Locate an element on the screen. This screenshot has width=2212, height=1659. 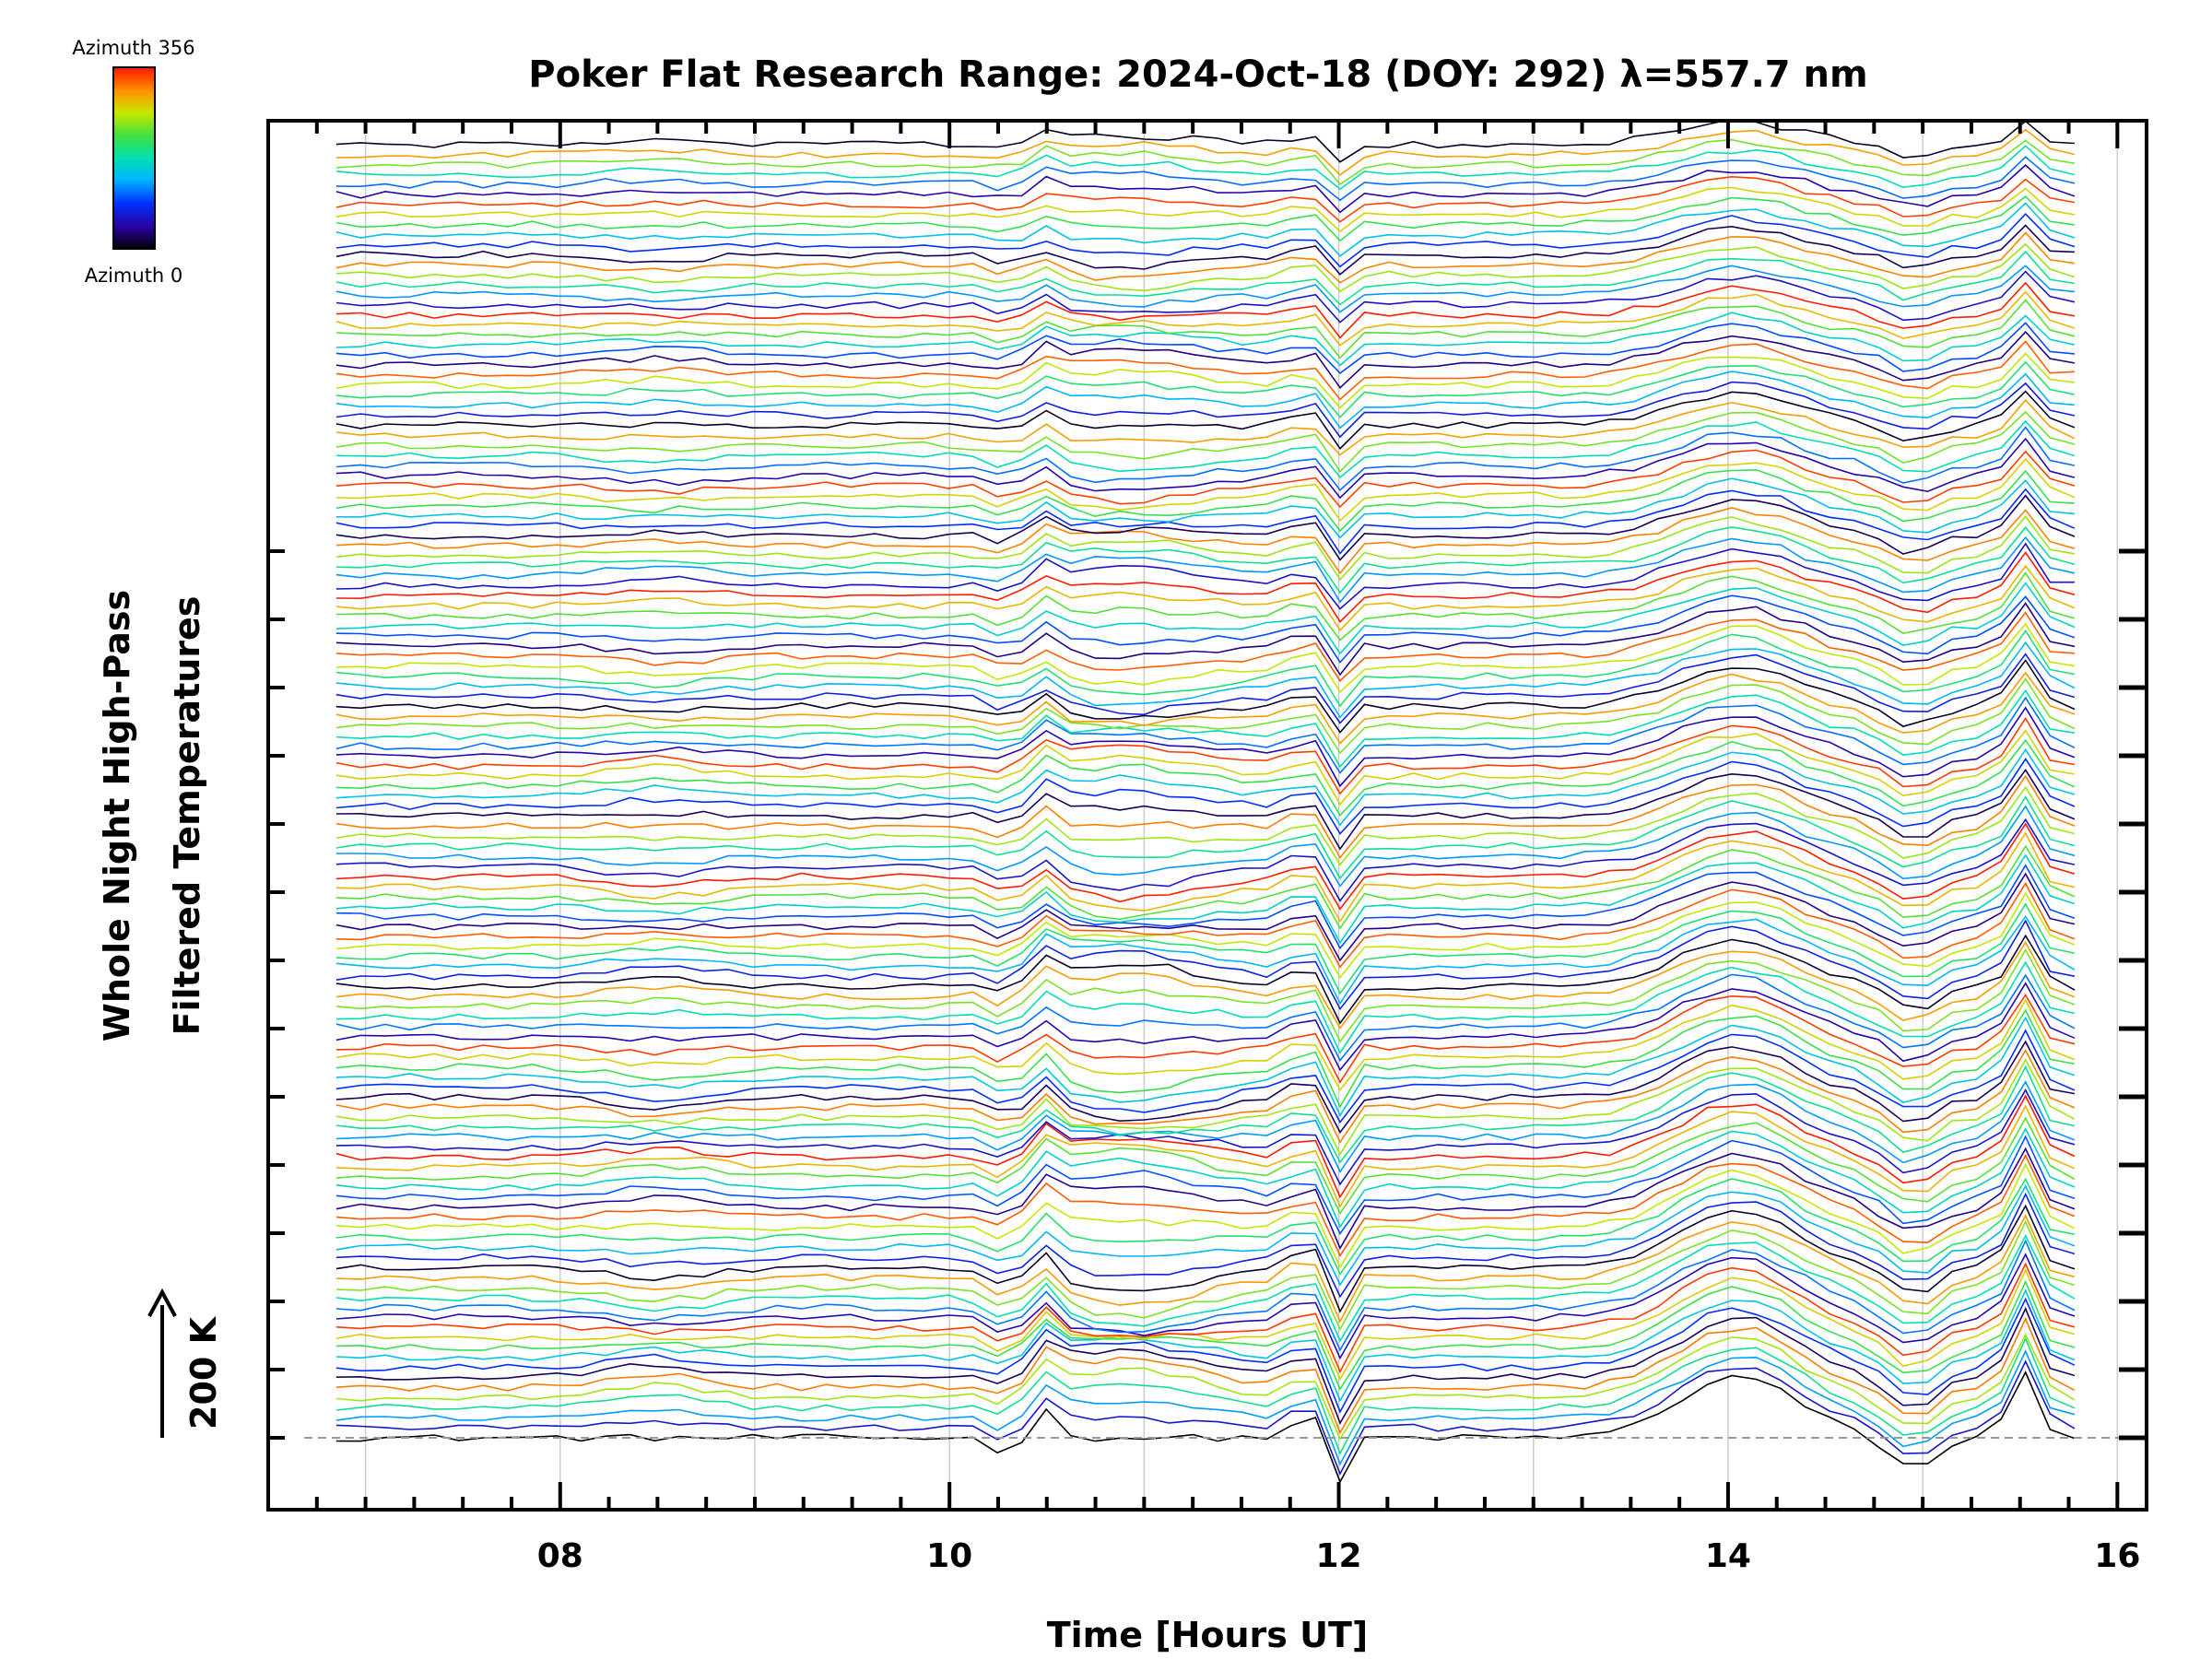
colorbar-top-label: Azimuth 356 is located at coordinates (133, 48).